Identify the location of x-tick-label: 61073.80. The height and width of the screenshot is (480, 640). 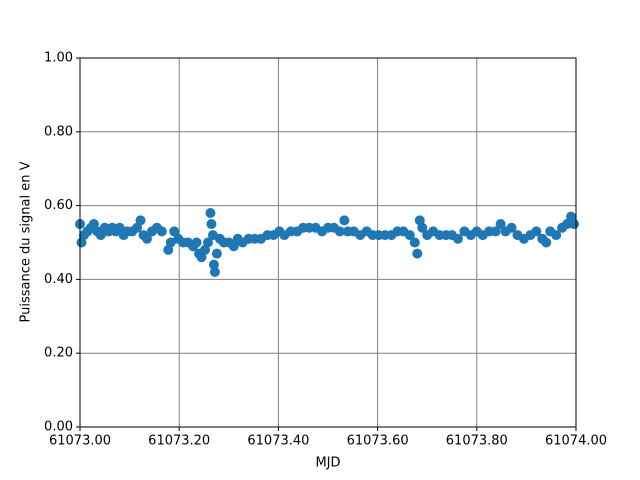
(477, 441).